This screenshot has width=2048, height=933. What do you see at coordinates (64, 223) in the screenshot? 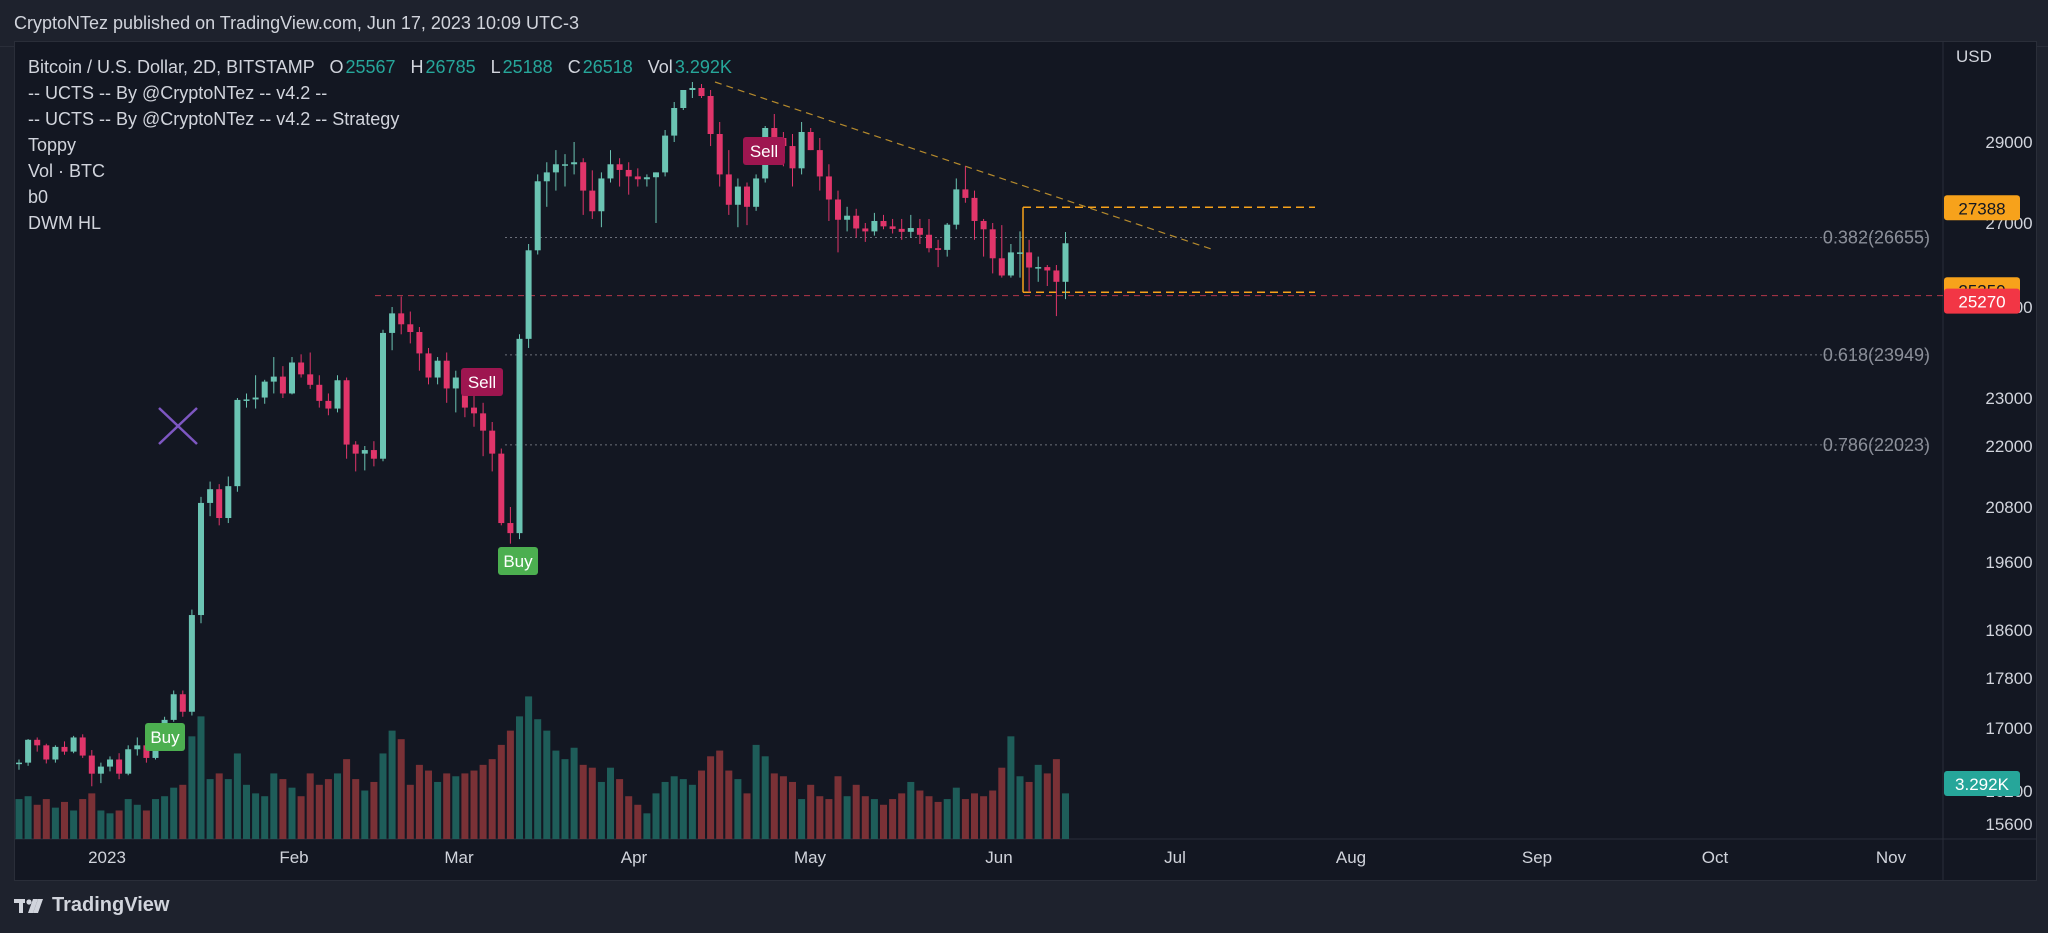
I see `indicator-dwm-hl: DWM HL` at bounding box center [64, 223].